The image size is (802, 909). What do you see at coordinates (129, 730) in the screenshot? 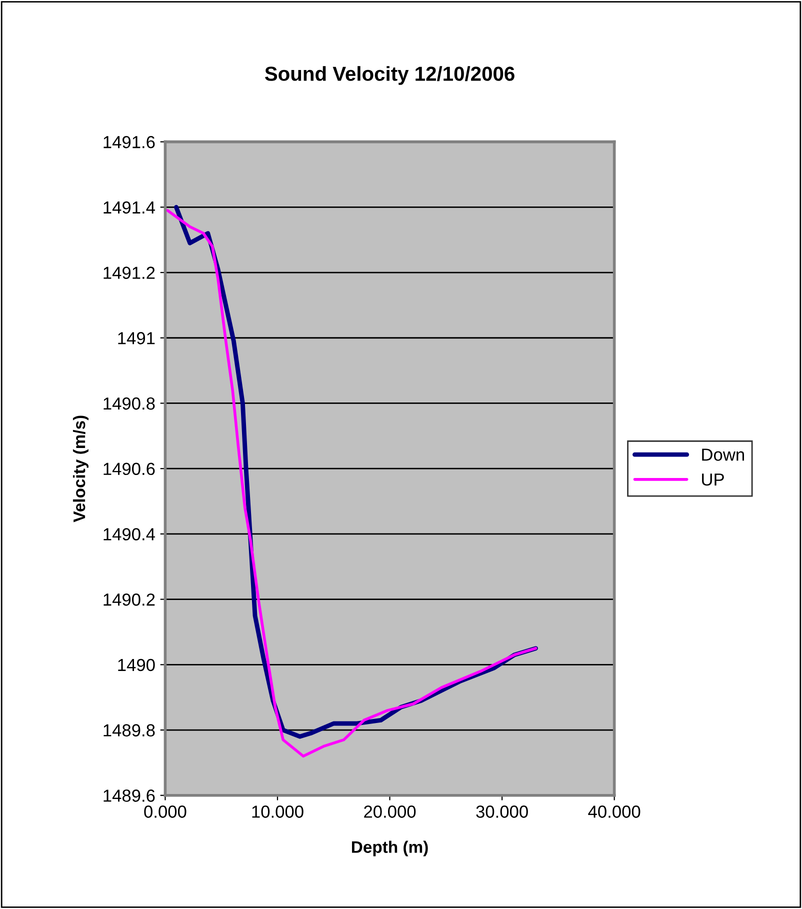
I see `y-tick-label: 1489.8` at bounding box center [129, 730].